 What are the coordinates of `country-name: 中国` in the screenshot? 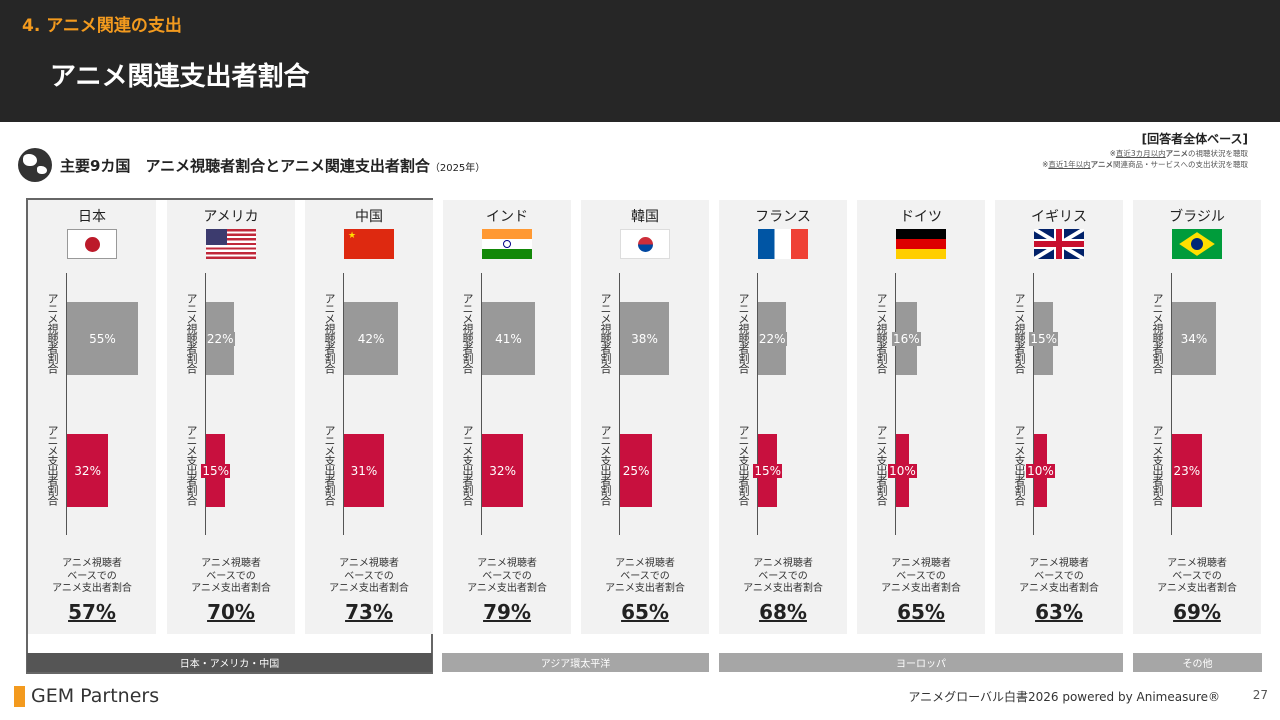 It's located at (369, 217).